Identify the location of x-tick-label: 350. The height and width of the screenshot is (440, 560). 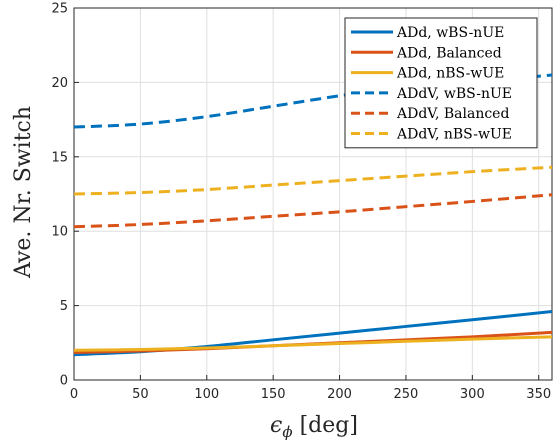
(538, 394).